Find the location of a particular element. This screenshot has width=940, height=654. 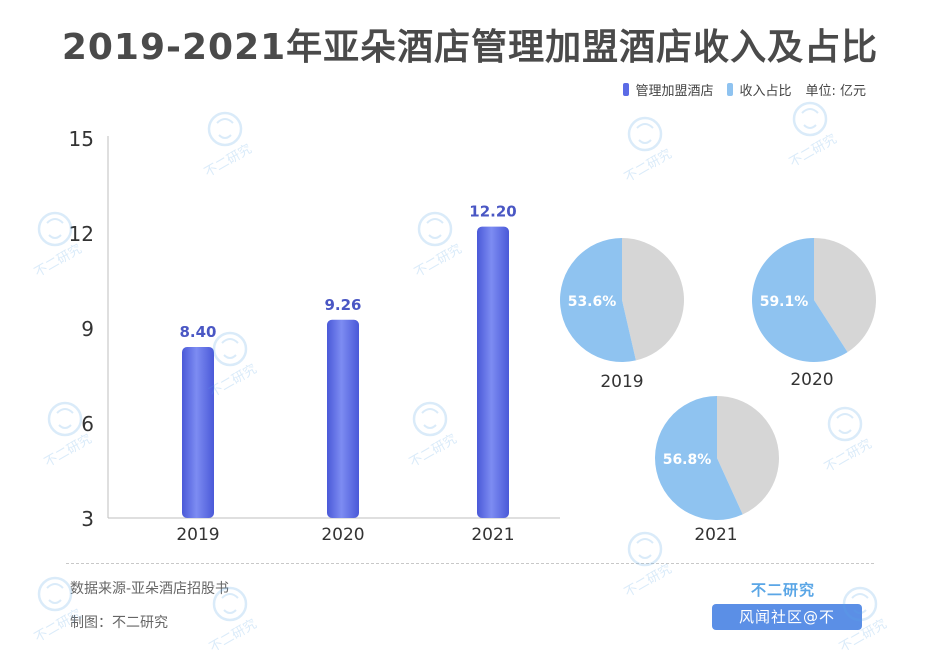

legend: 管理加盟酒店 收入占比 单位: 亿元 is located at coordinates (744, 89).